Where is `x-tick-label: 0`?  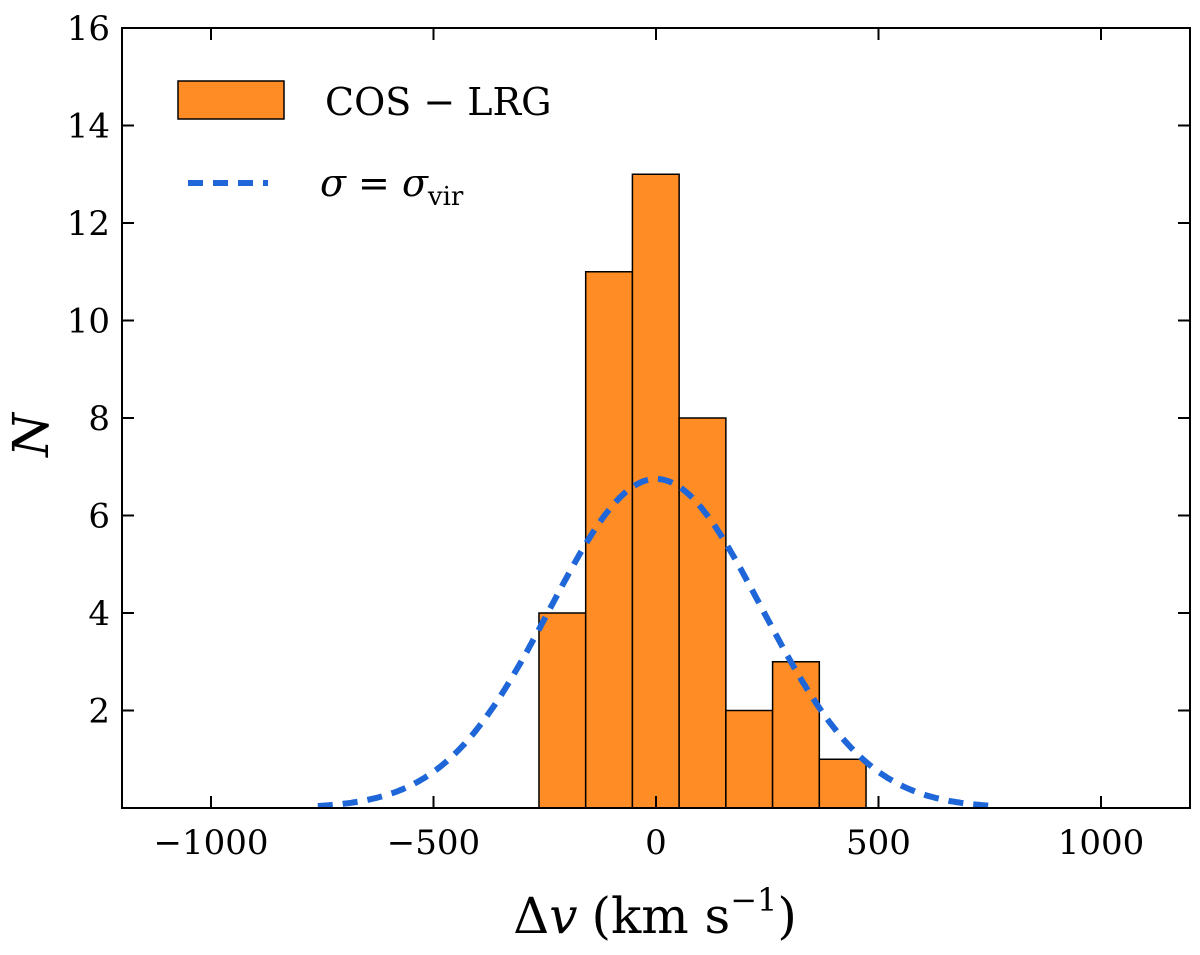
x-tick-label: 0 is located at coordinates (656, 843).